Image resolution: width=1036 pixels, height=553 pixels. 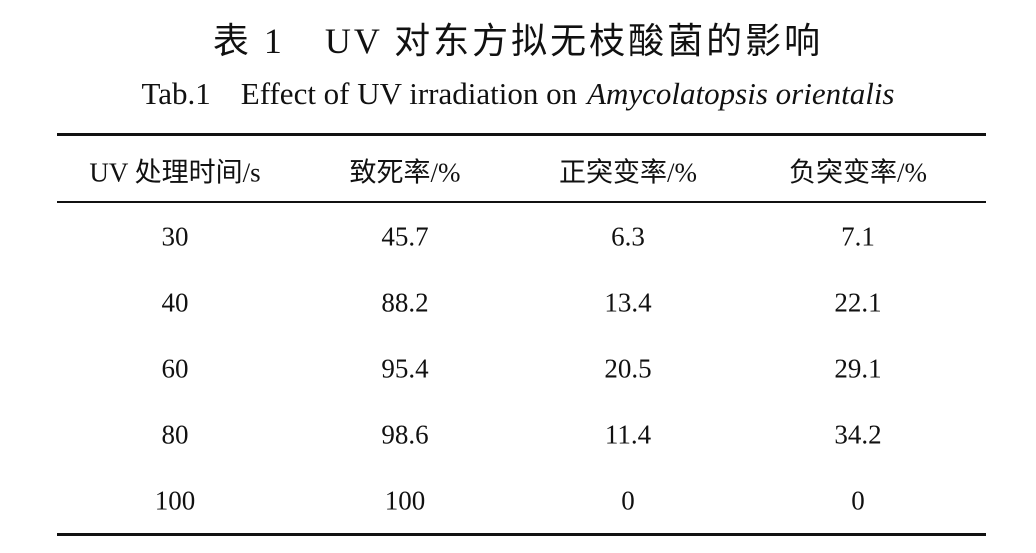 I want to click on table-title: 表 1 UV 对东方拟无枝酸菌的影响, so click(x=518, y=38).